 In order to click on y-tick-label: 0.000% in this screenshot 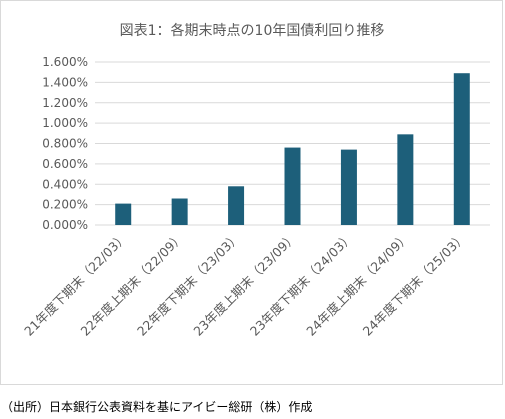, I will do `click(65, 225)`.